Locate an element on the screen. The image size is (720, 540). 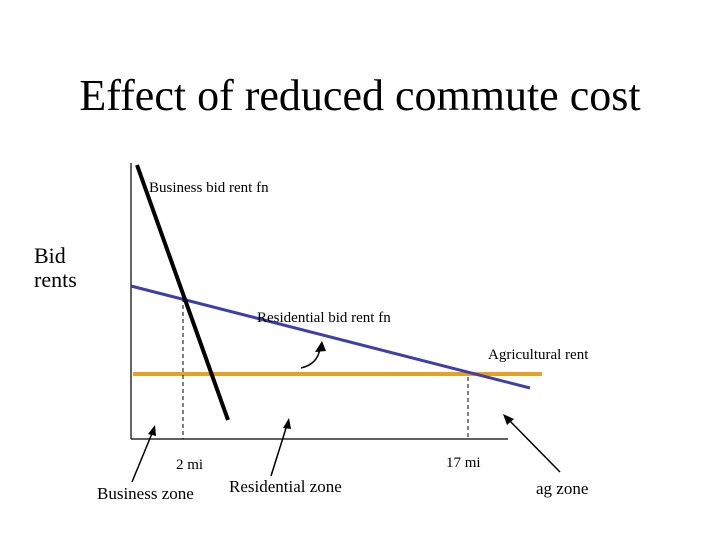
y-axis-label: Bid rents is located at coordinates (55, 268).